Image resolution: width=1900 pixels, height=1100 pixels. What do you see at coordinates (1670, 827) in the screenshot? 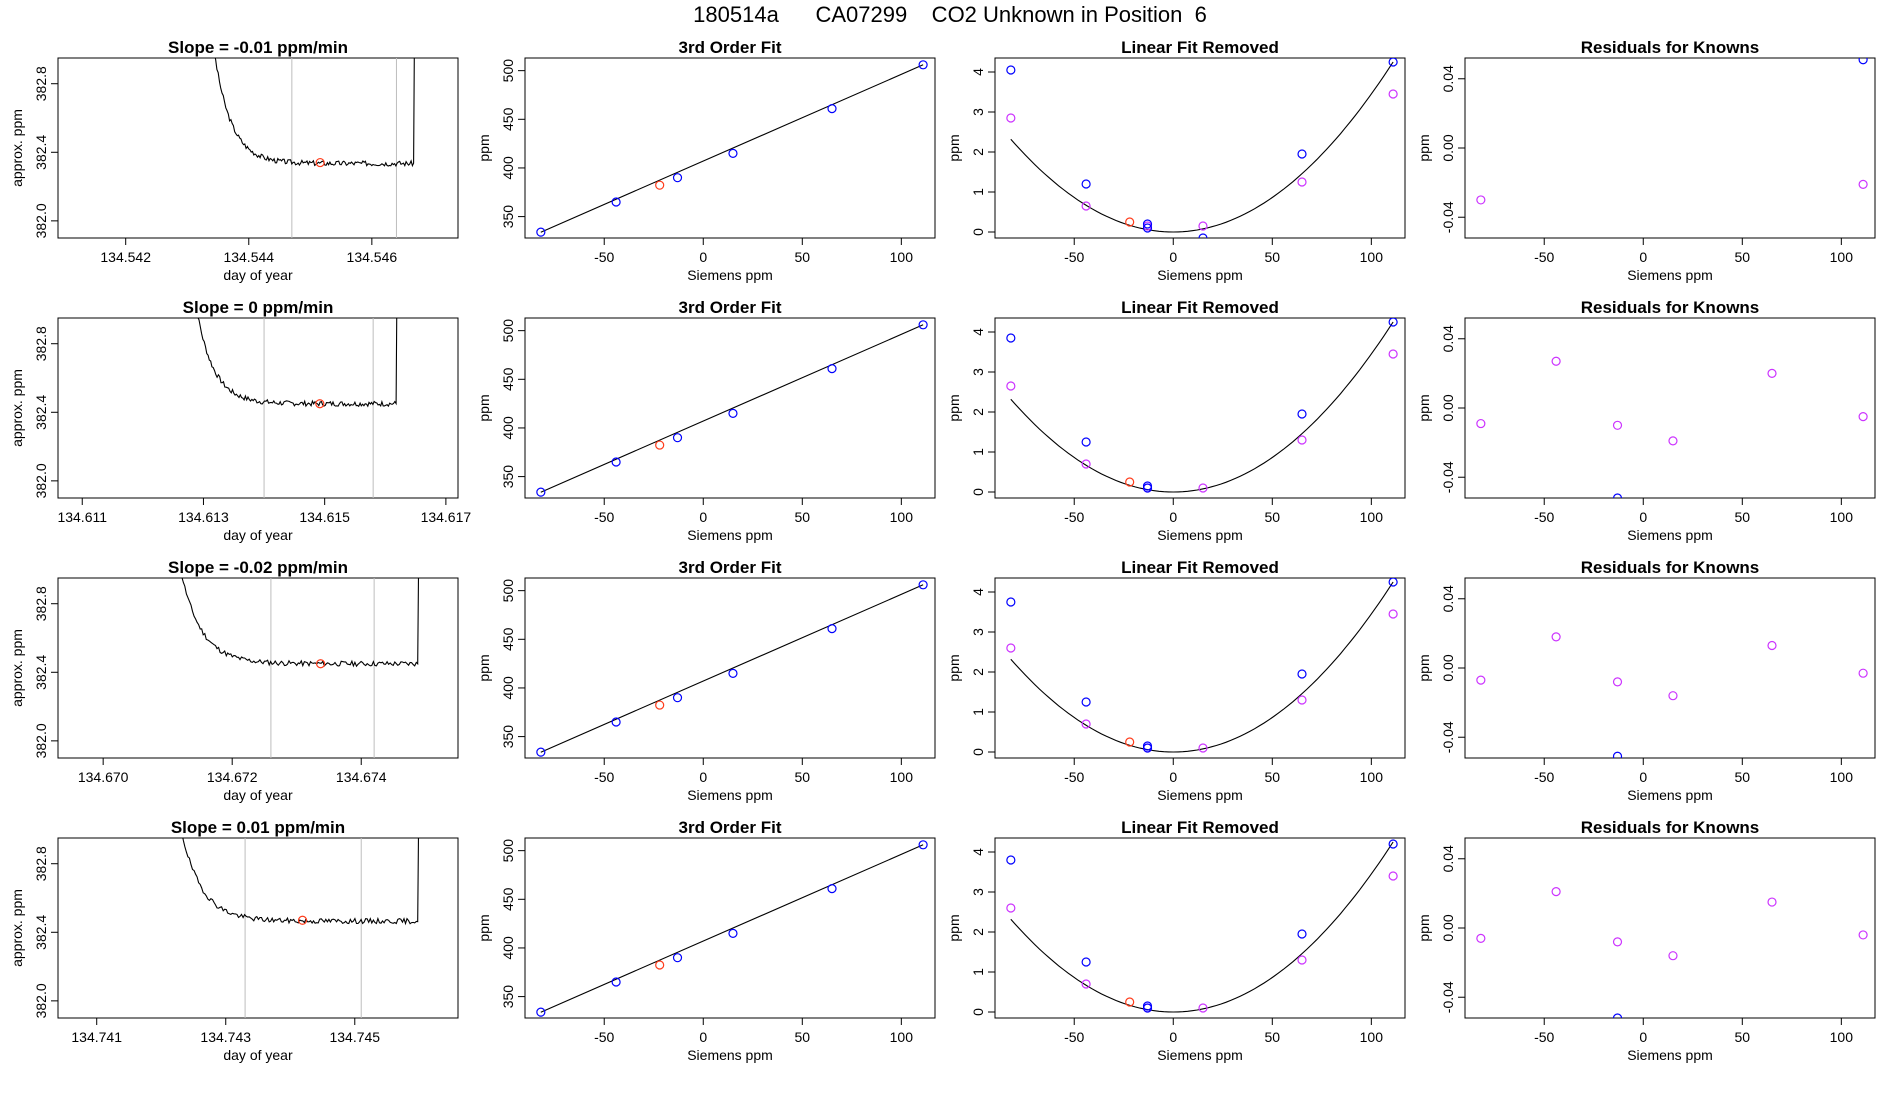
I see `panel-title: Residuals for Knowns` at bounding box center [1670, 827].